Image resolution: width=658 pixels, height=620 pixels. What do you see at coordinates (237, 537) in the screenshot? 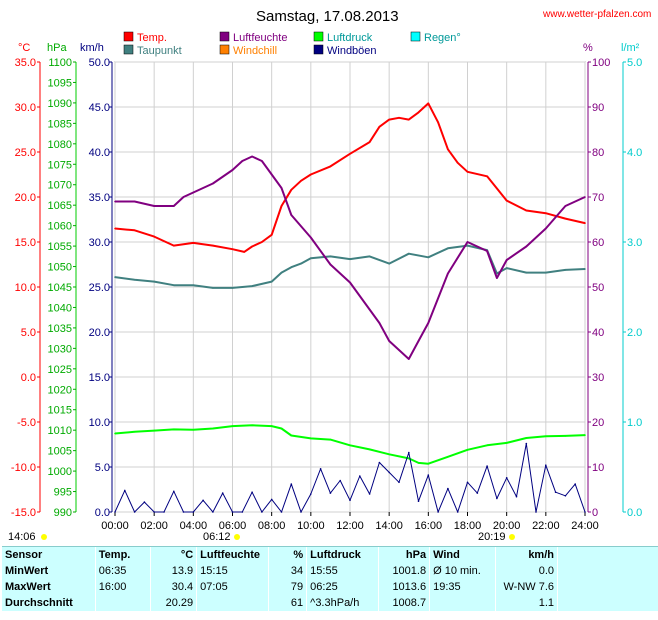
I see `sunrise-icon` at bounding box center [237, 537].